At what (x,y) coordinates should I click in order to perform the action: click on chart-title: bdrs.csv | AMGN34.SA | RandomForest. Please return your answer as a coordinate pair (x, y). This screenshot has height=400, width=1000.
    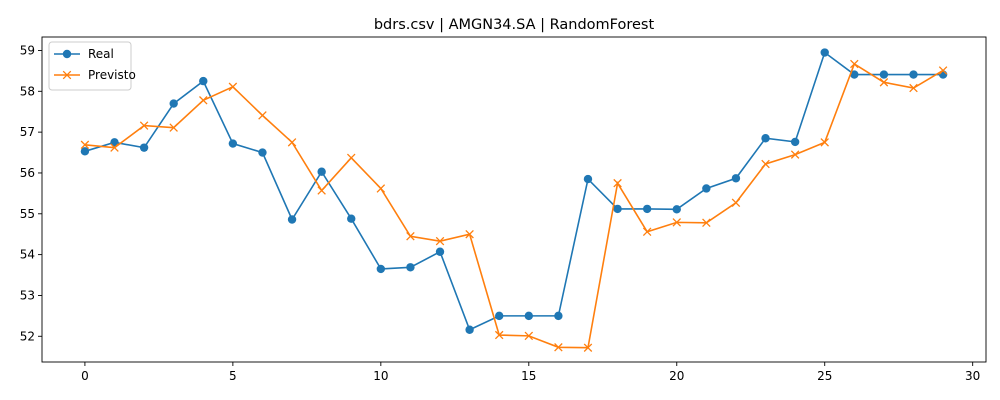
    Looking at the image, I should click on (514, 25).